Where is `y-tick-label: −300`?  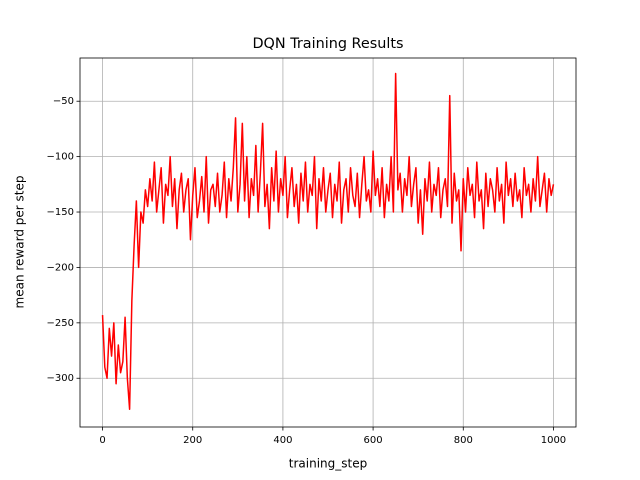 y-tick-label: −300 is located at coordinates (60, 378).